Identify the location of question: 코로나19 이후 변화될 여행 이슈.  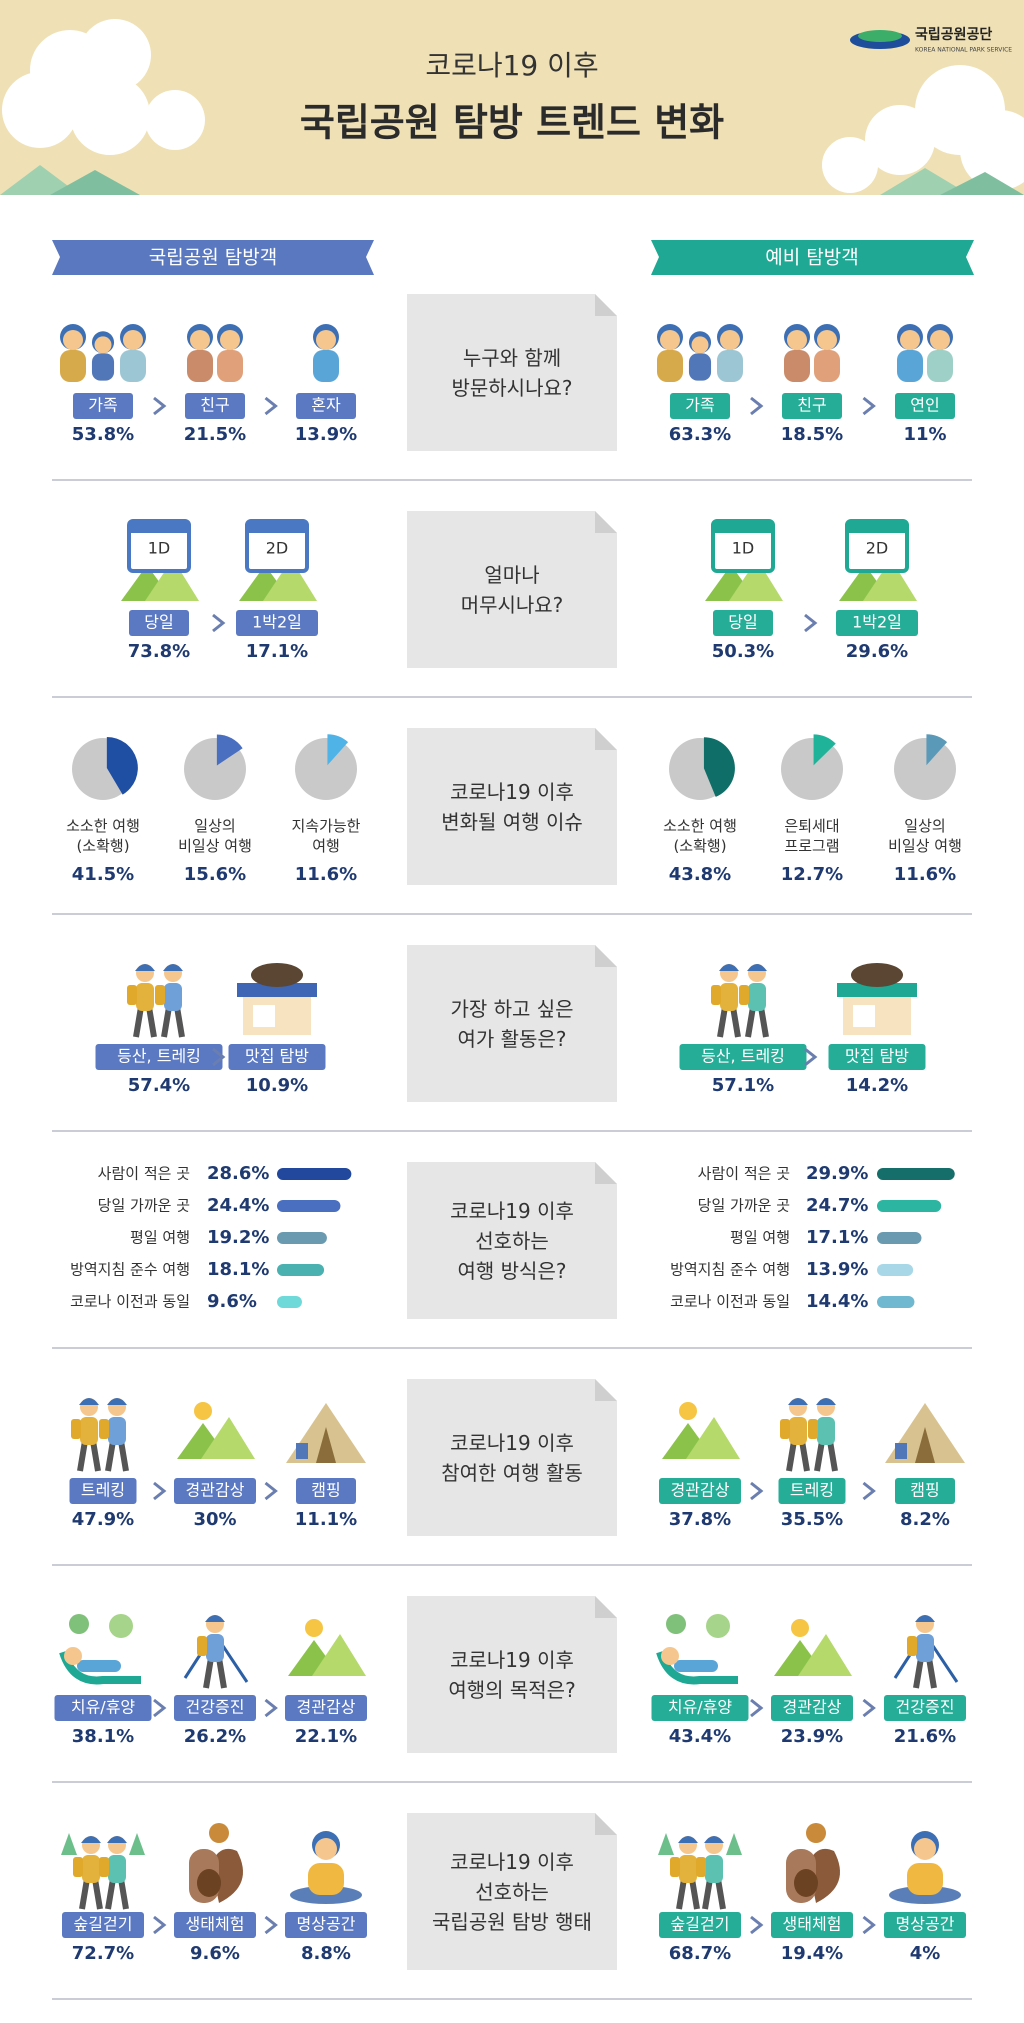
(512, 807).